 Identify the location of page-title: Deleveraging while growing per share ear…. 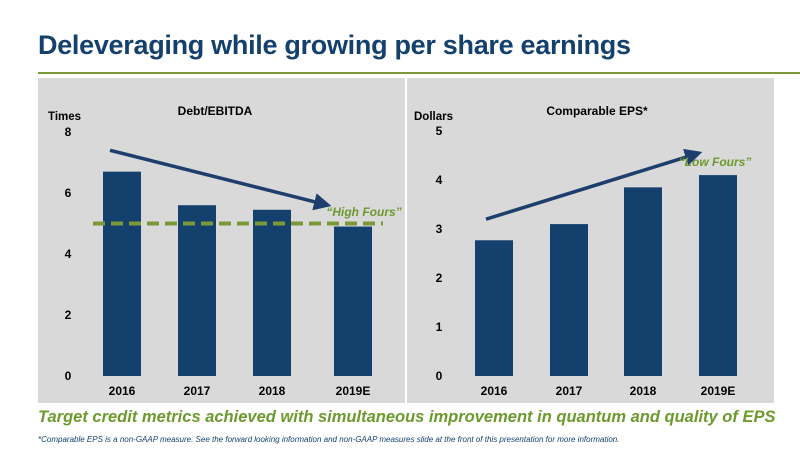
(334, 45).